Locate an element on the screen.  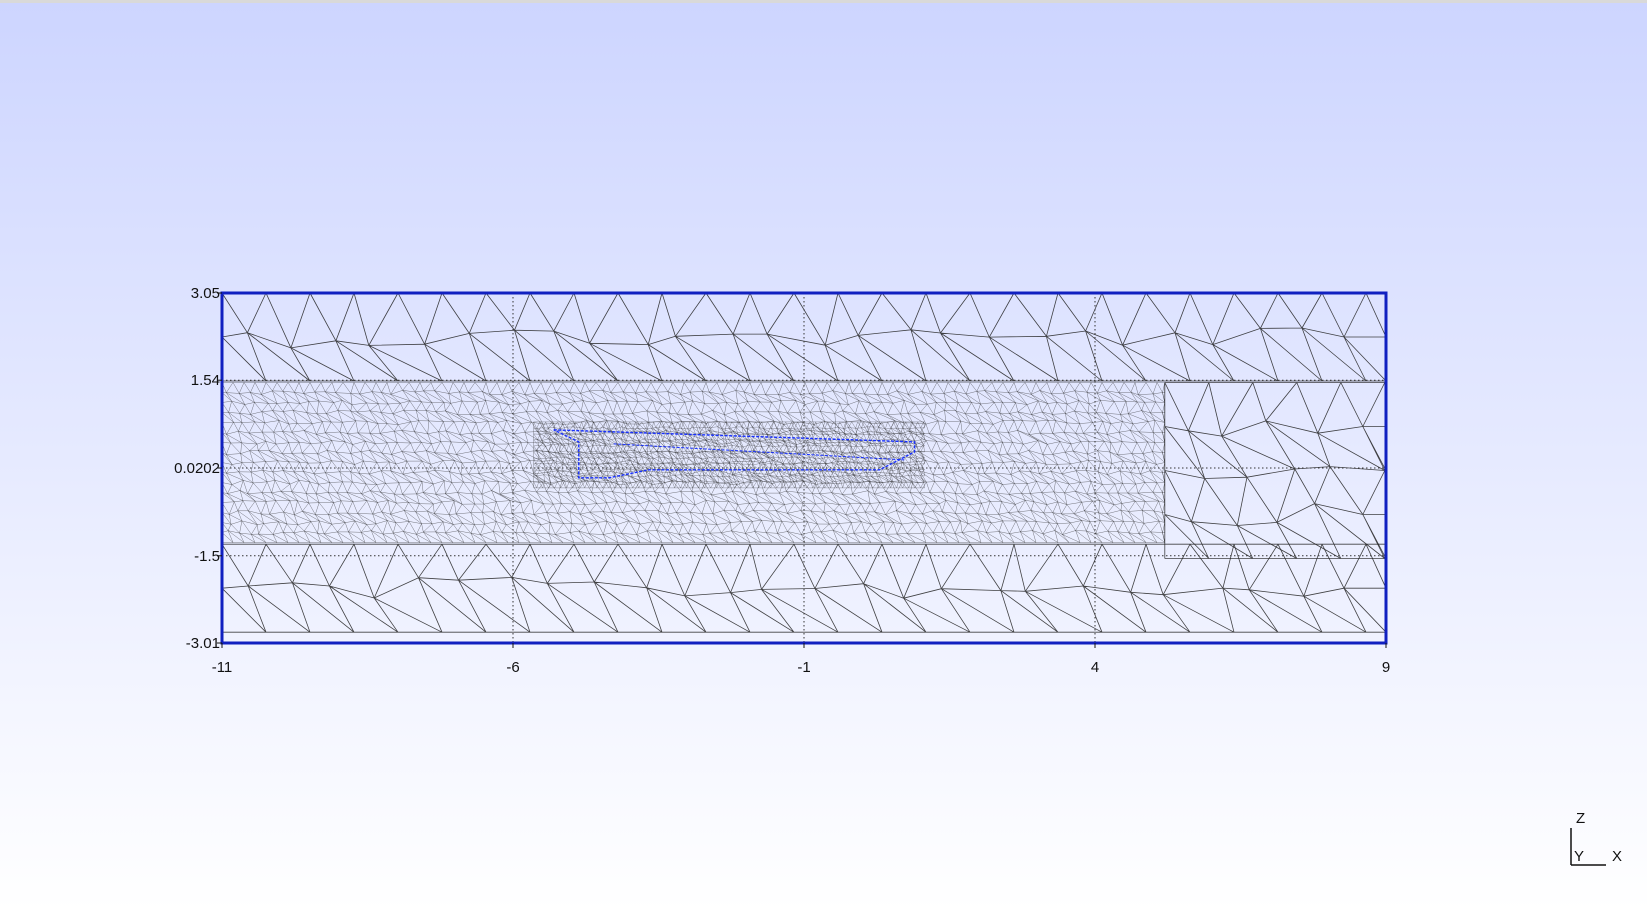
x-tick-label: -11 is located at coordinates (222, 667).